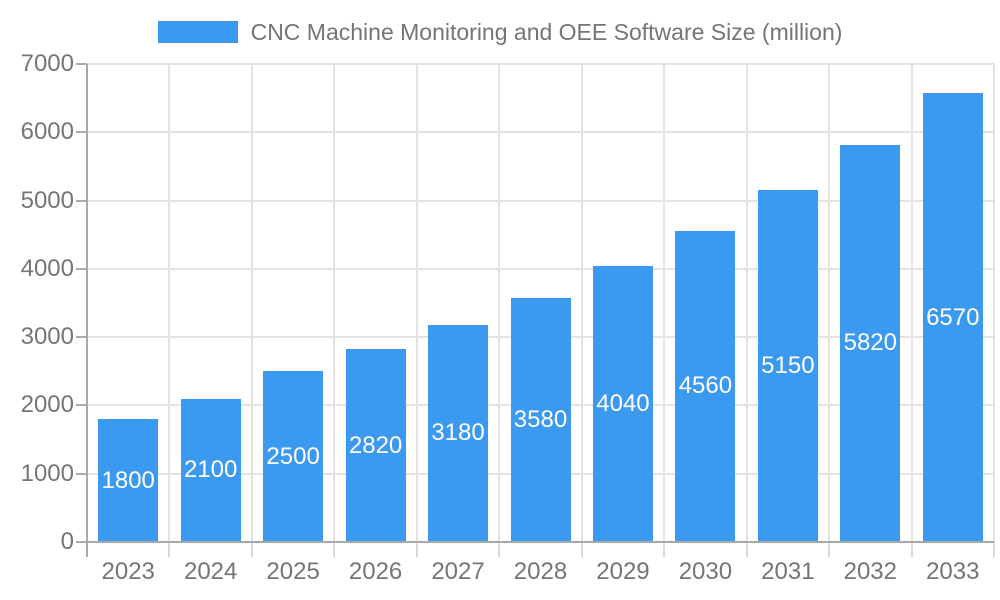 The image size is (1000, 600). What do you see at coordinates (47, 337) in the screenshot?
I see `y-axis-label: 3000` at bounding box center [47, 337].